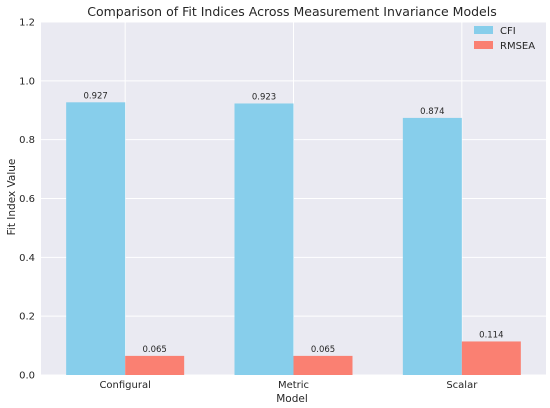 The height and width of the screenshot is (408, 550). What do you see at coordinates (504, 39) in the screenshot?
I see `legend: CFI RMSEA` at bounding box center [504, 39].